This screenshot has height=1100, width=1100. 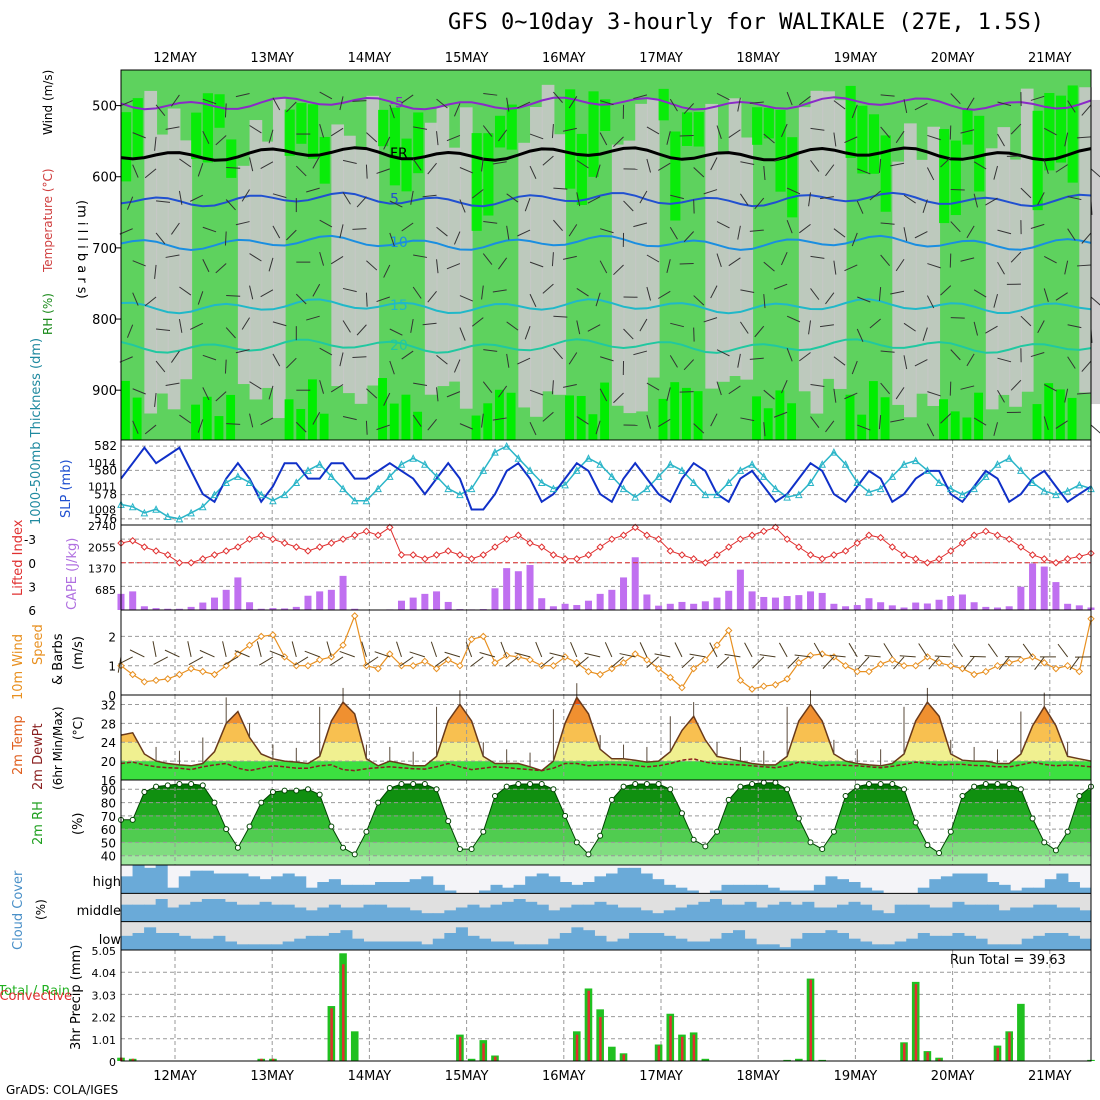 I want to click on temp-tick-label: 32, so click(x=108, y=705).